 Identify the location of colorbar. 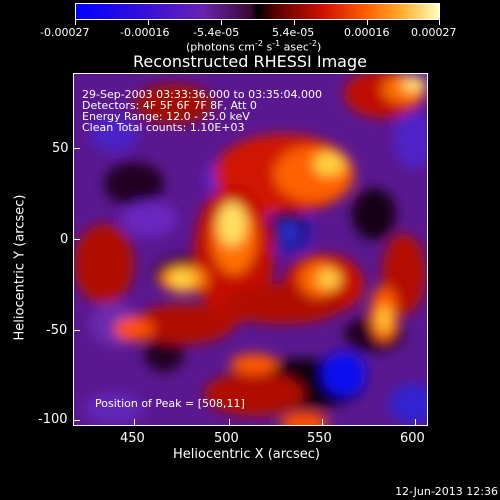
(257, 11).